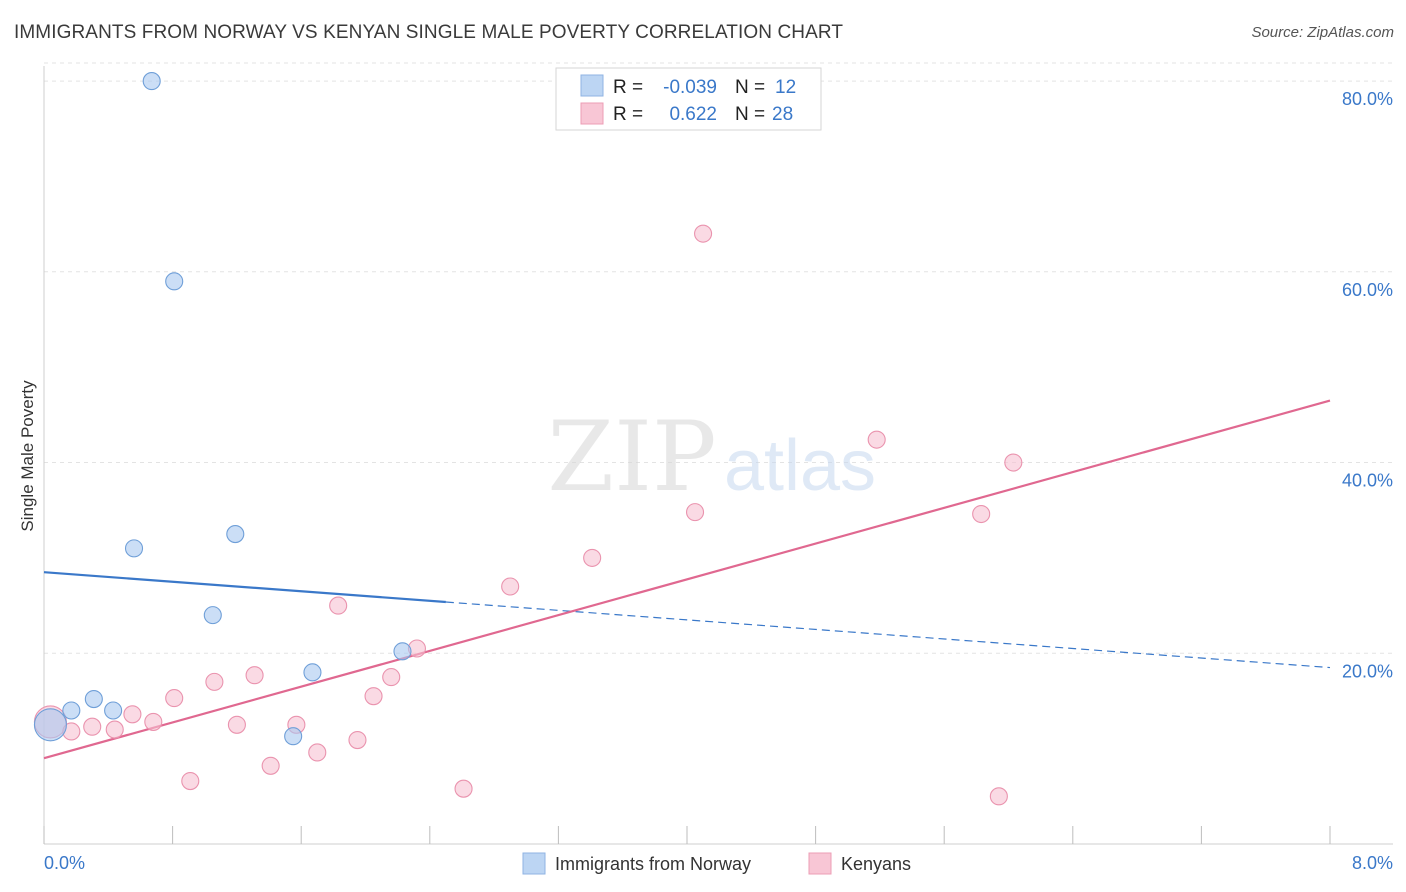 This screenshot has height=892, width=1406. I want to click on y-axis-label: Single Male Poverty, so click(27, 456).